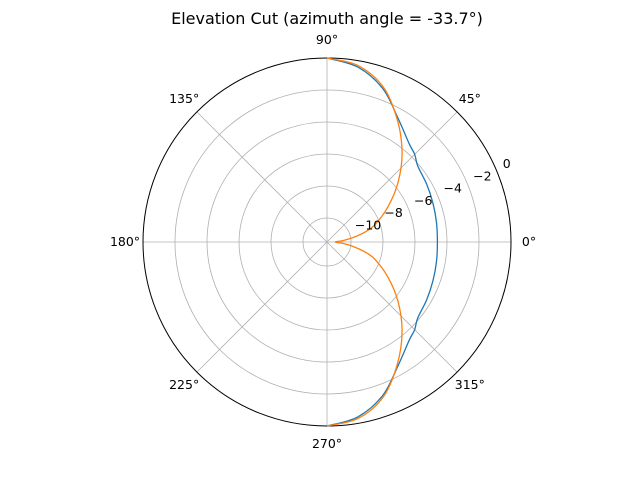 The image size is (640, 480). What do you see at coordinates (507, 163) in the screenshot?
I see `r-tick-label: 0` at bounding box center [507, 163].